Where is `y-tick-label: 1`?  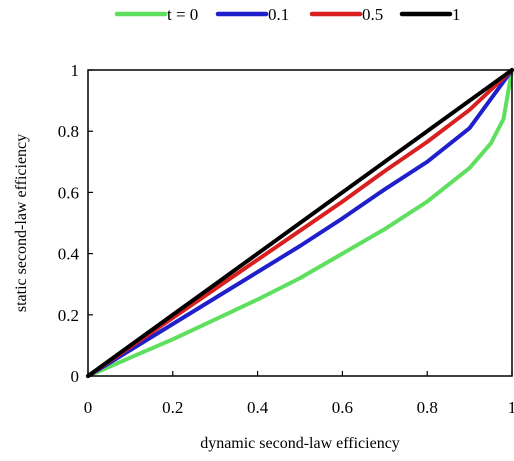
y-tick-label: 1 is located at coordinates (75, 70).